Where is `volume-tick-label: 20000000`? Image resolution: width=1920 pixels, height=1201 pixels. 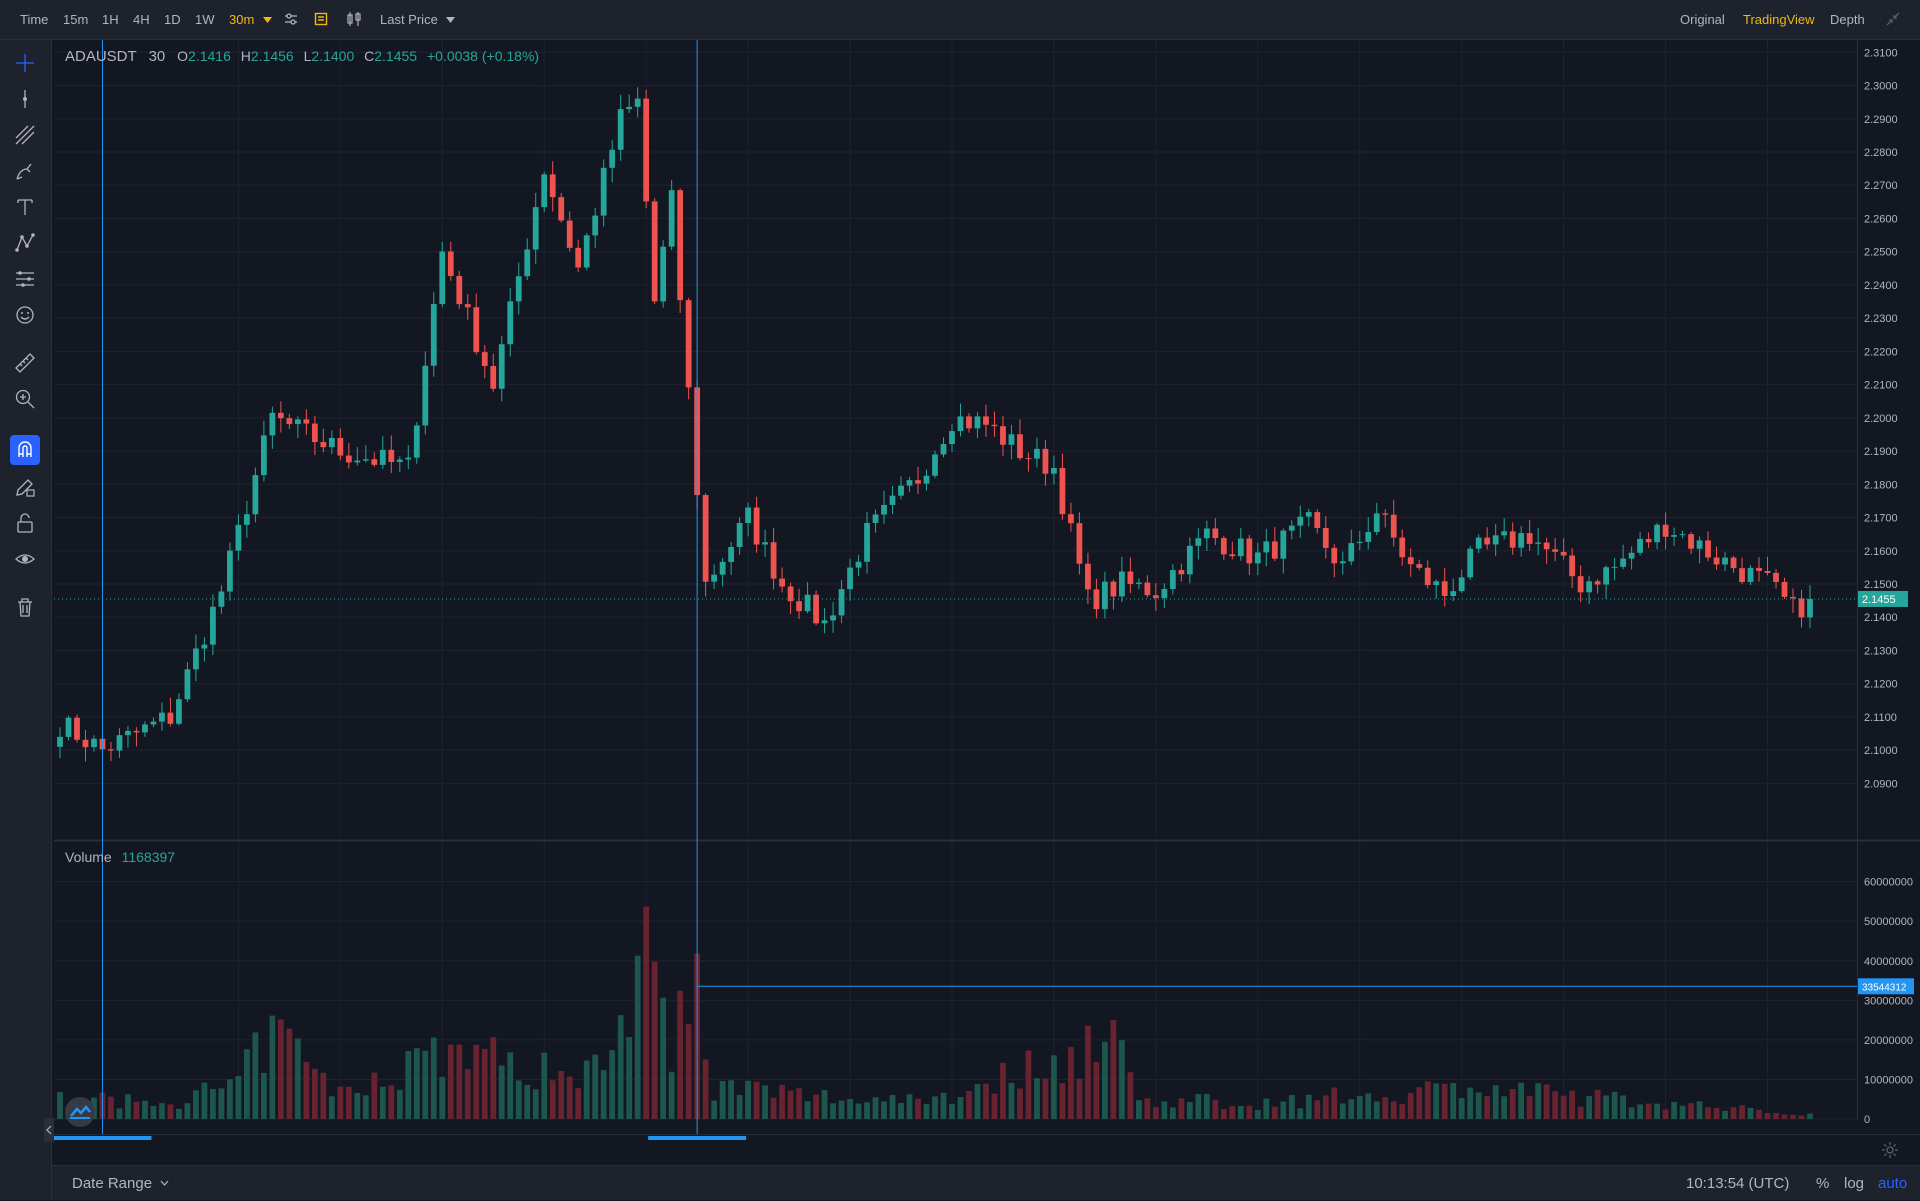
volume-tick-label: 20000000 is located at coordinates (1888, 1041).